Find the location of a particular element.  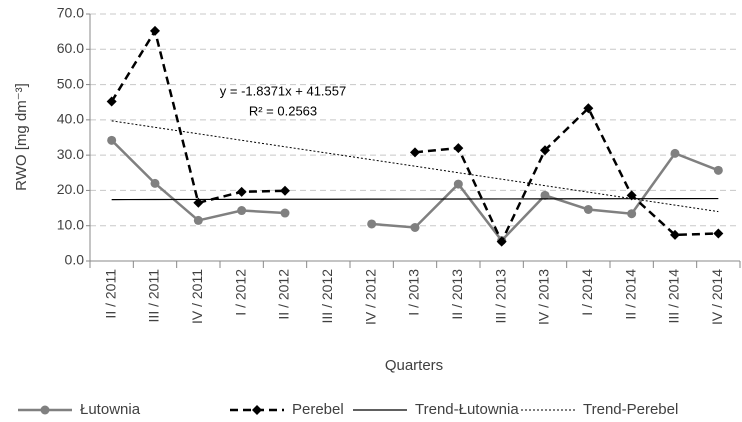

legend-label: Perebel is located at coordinates (318, 409).